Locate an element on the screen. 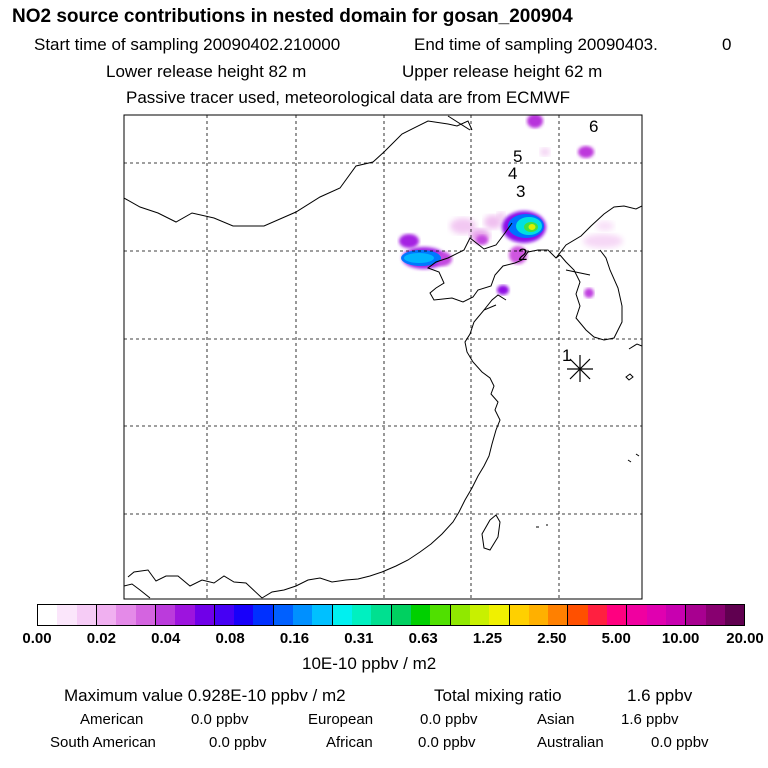 The width and height of the screenshot is (768, 768). colorbar is located at coordinates (391, 615).